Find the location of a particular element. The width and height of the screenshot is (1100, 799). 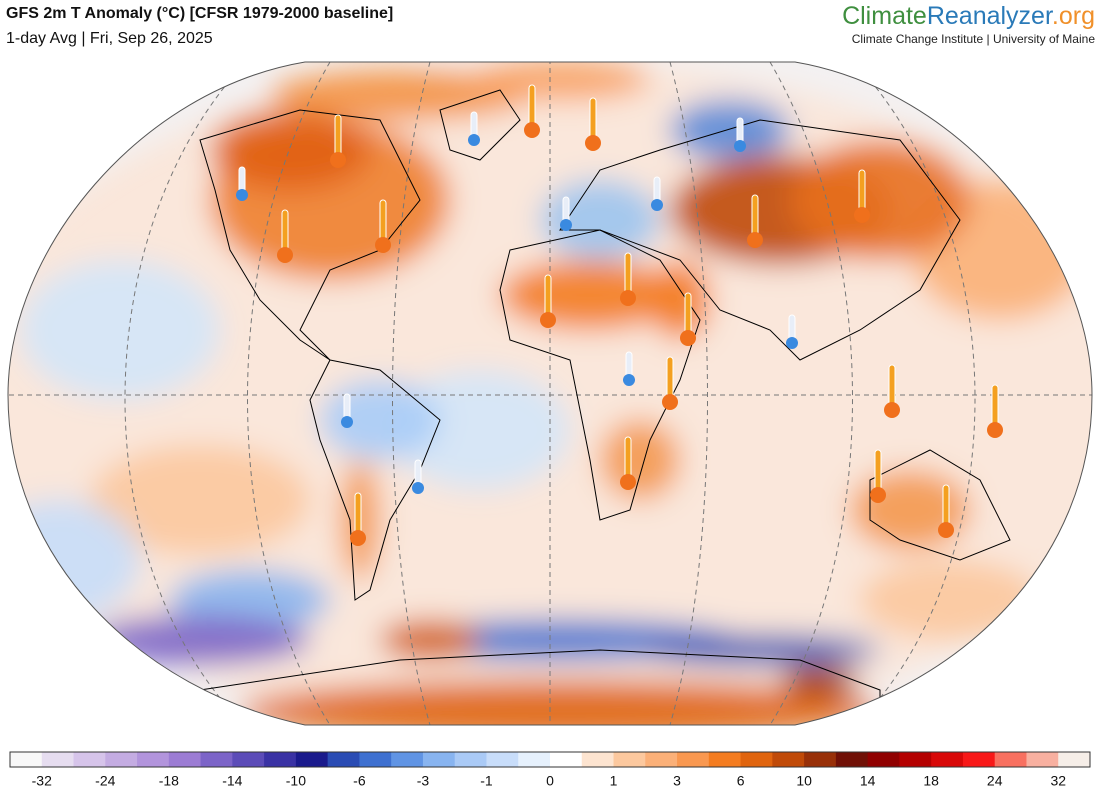

brand: ClimateReanalyzer.org is located at coordinates (968, 16).